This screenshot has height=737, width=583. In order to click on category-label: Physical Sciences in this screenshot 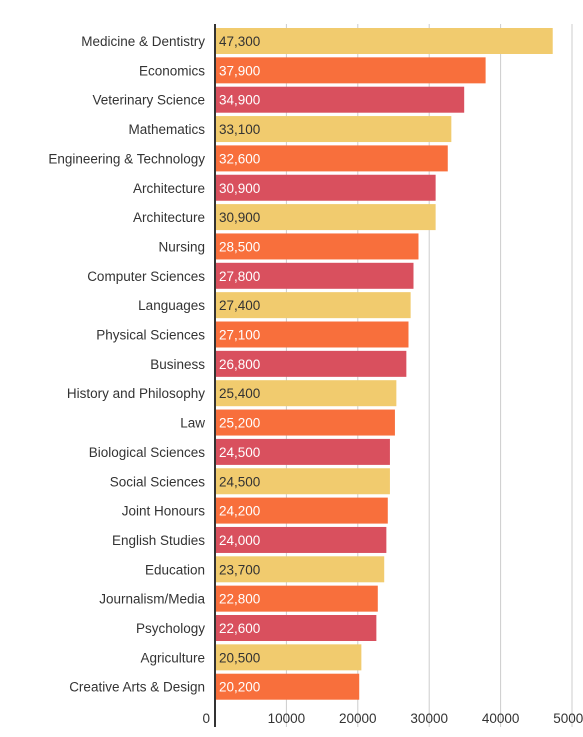, I will do `click(150, 335)`.